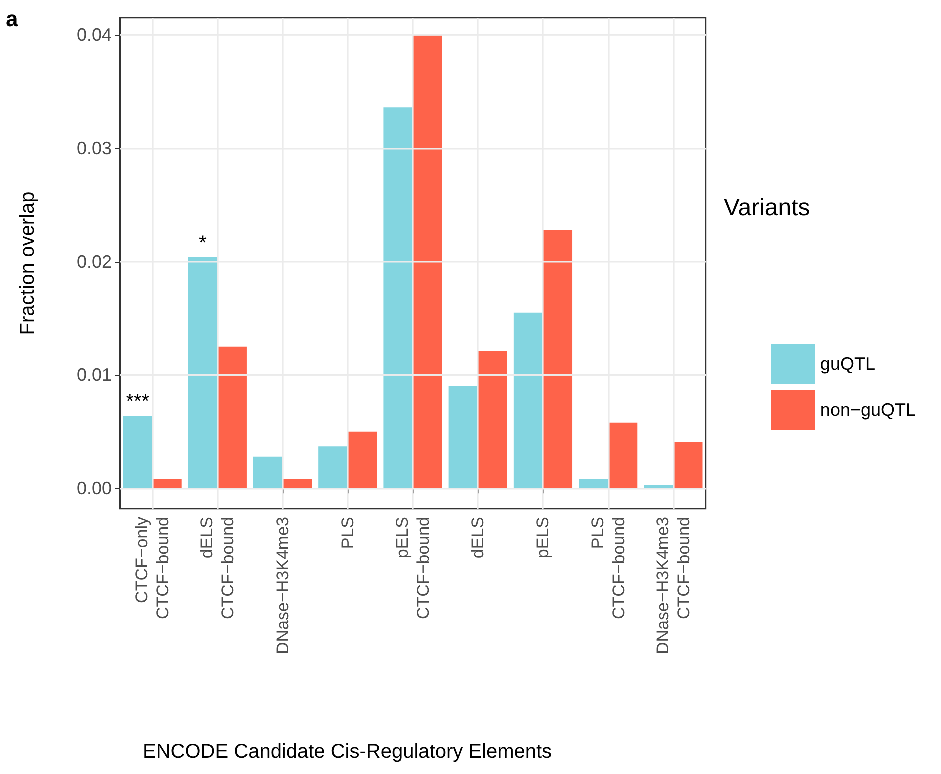 The image size is (941, 774). I want to click on y-tick-label: 0.03, so click(94, 148).